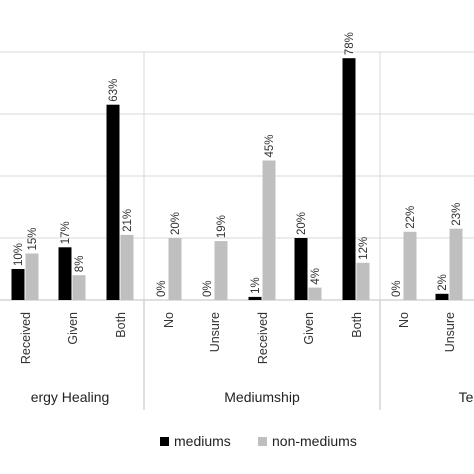 This screenshot has width=474, height=474. Describe the element at coordinates (443, 282) in the screenshot. I see `data-label-mediums: 2%` at that location.